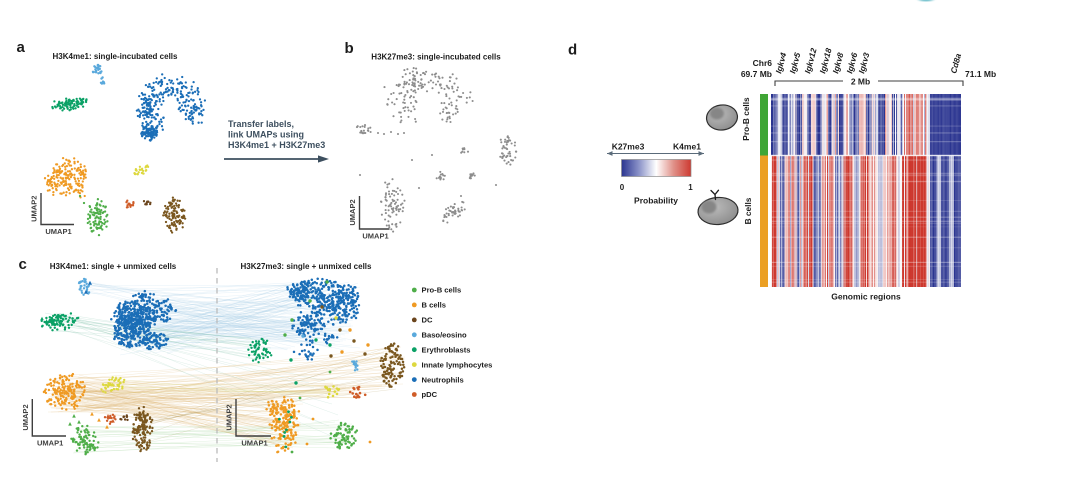  Describe the element at coordinates (23, 264) in the screenshot. I see `svg-text: c` at that location.